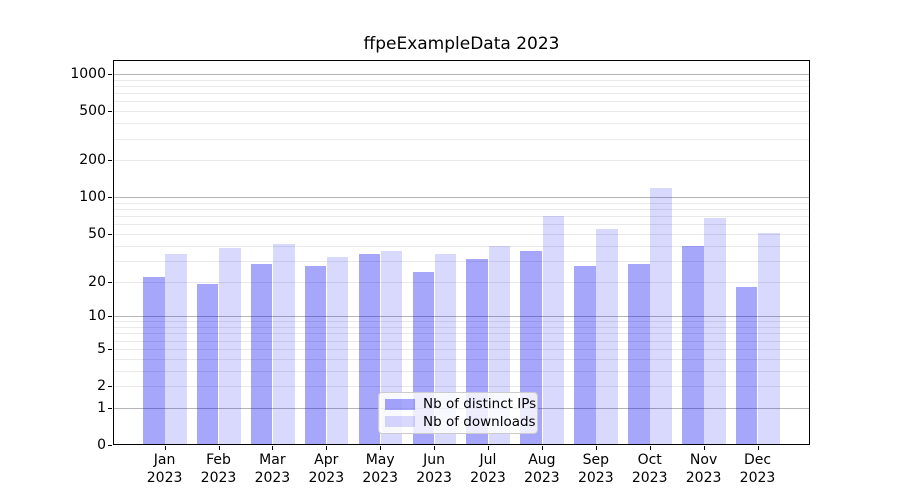 Image resolution: width=900 pixels, height=500 pixels. Describe the element at coordinates (101, 407) in the screenshot. I see `y-tick-label: 1` at that location.